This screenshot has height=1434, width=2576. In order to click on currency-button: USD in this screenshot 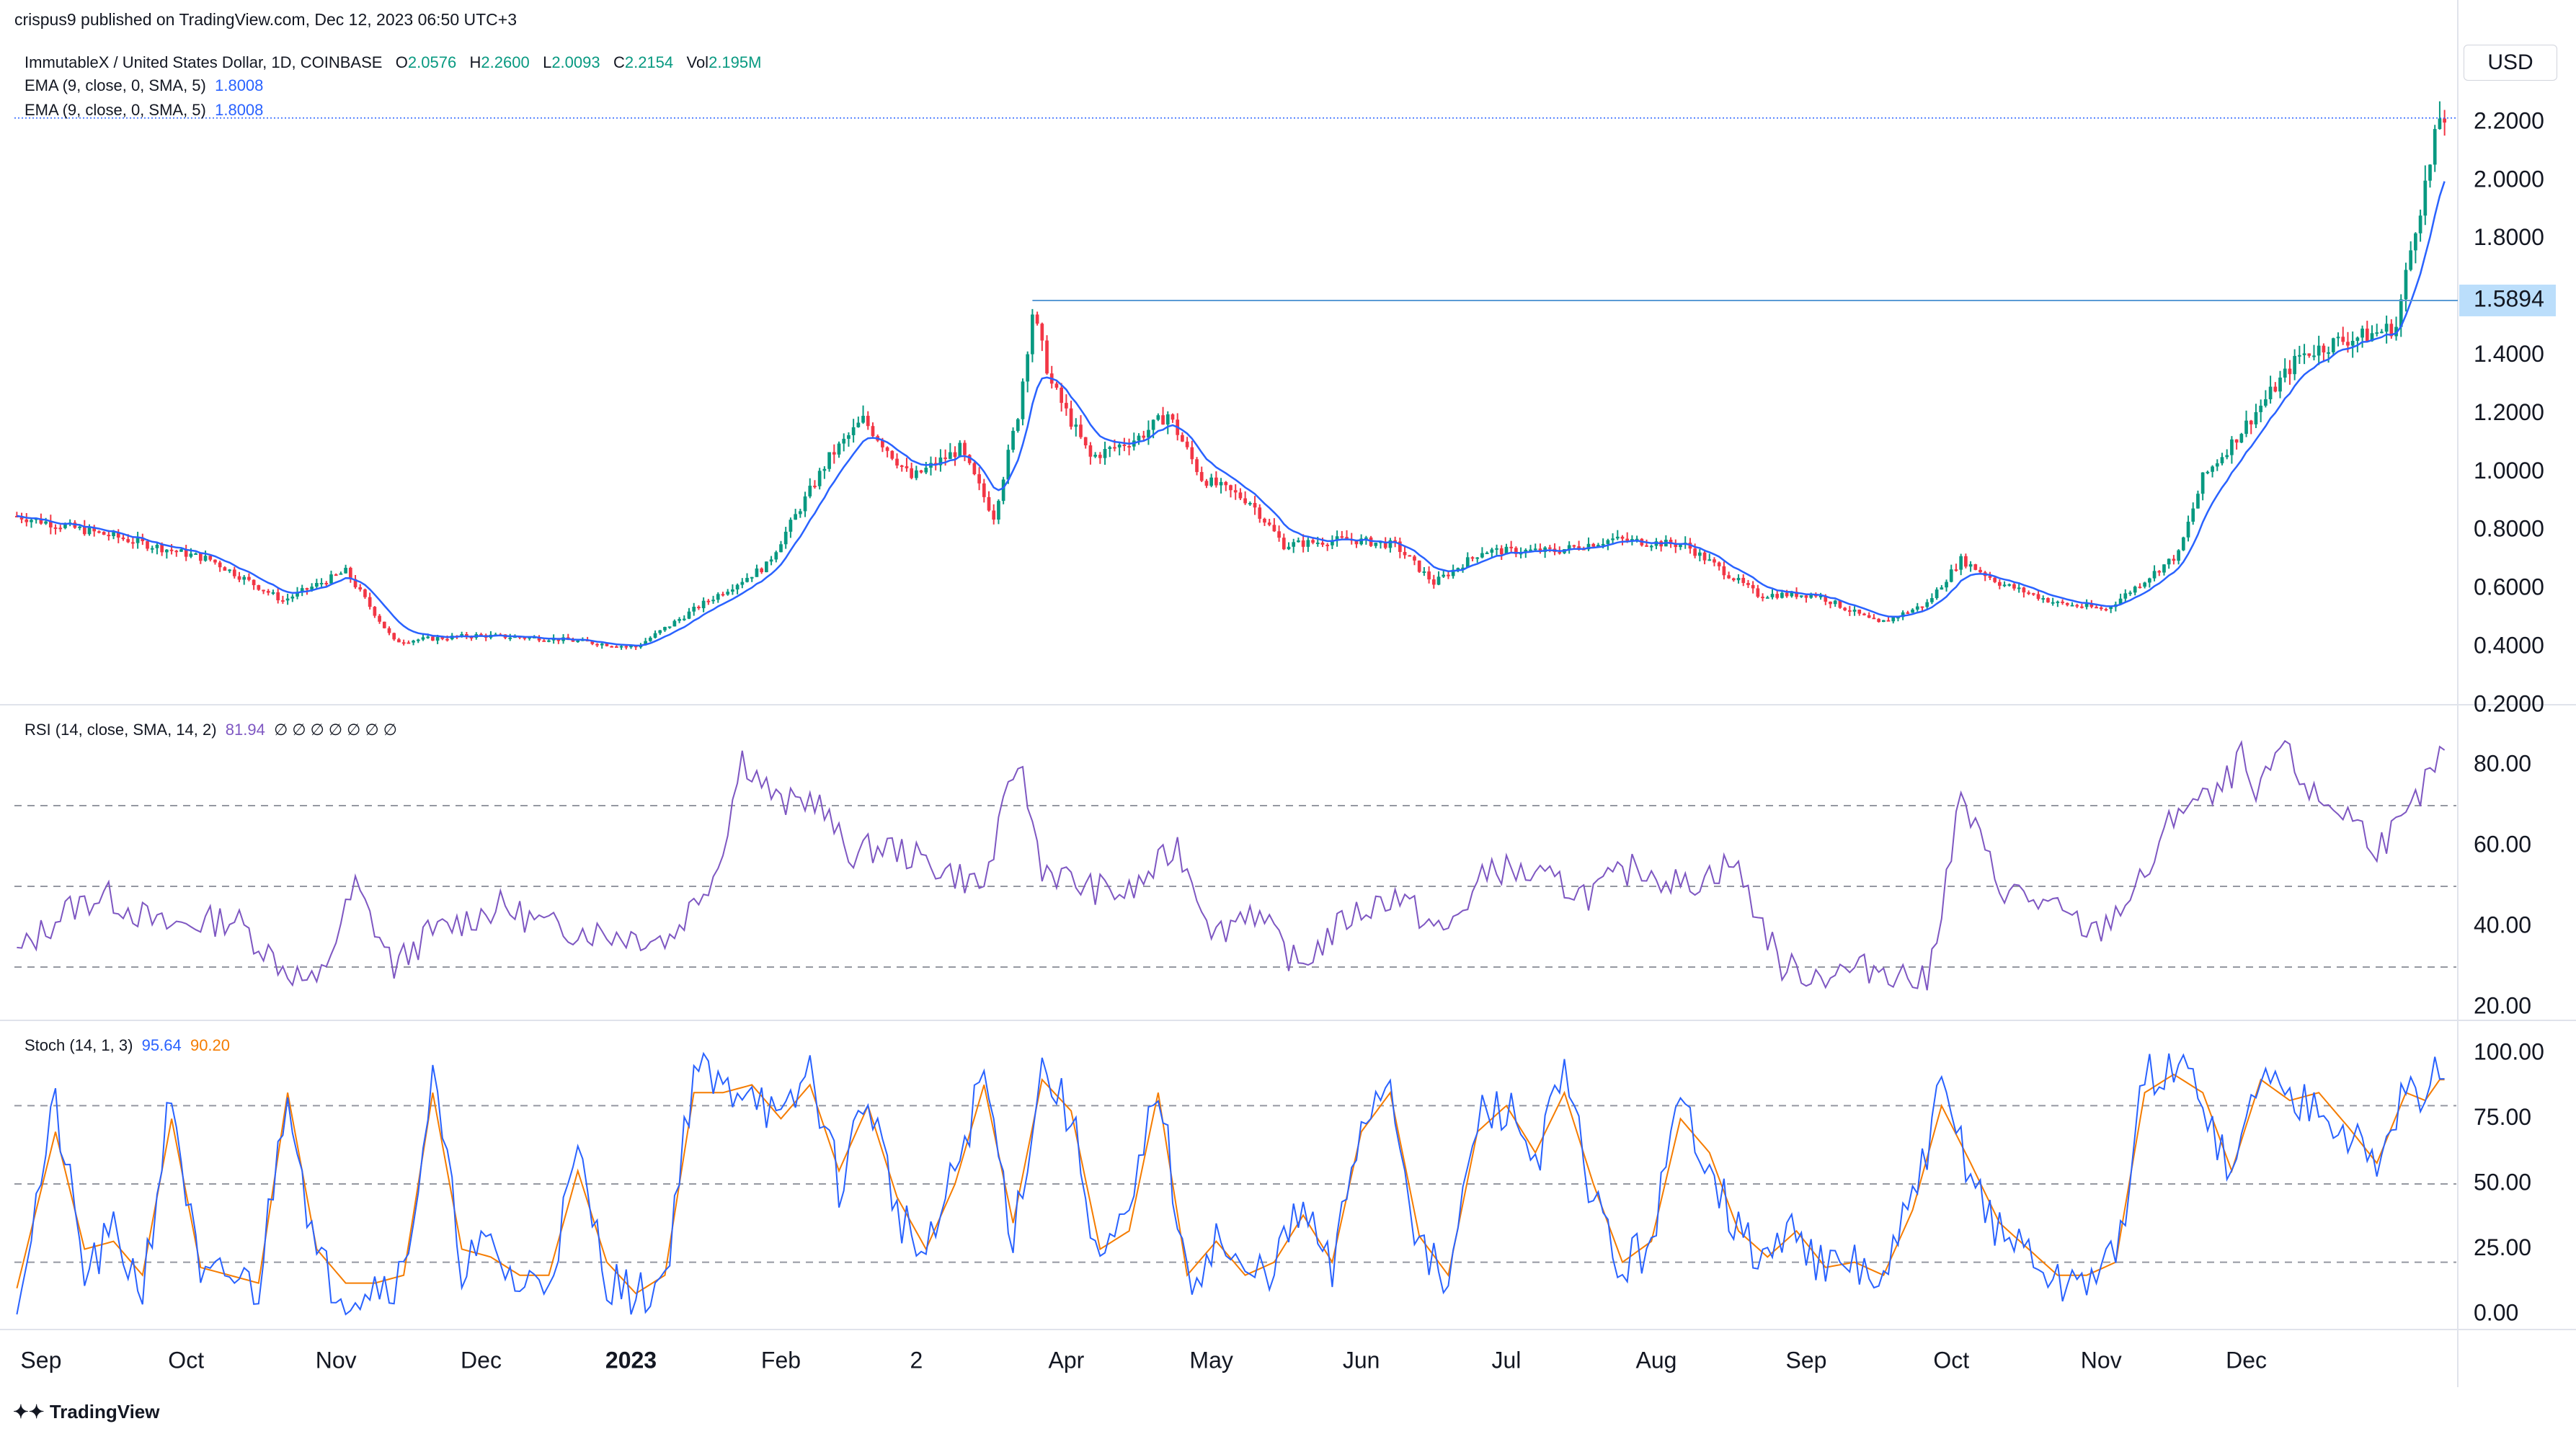, I will do `click(2510, 63)`.